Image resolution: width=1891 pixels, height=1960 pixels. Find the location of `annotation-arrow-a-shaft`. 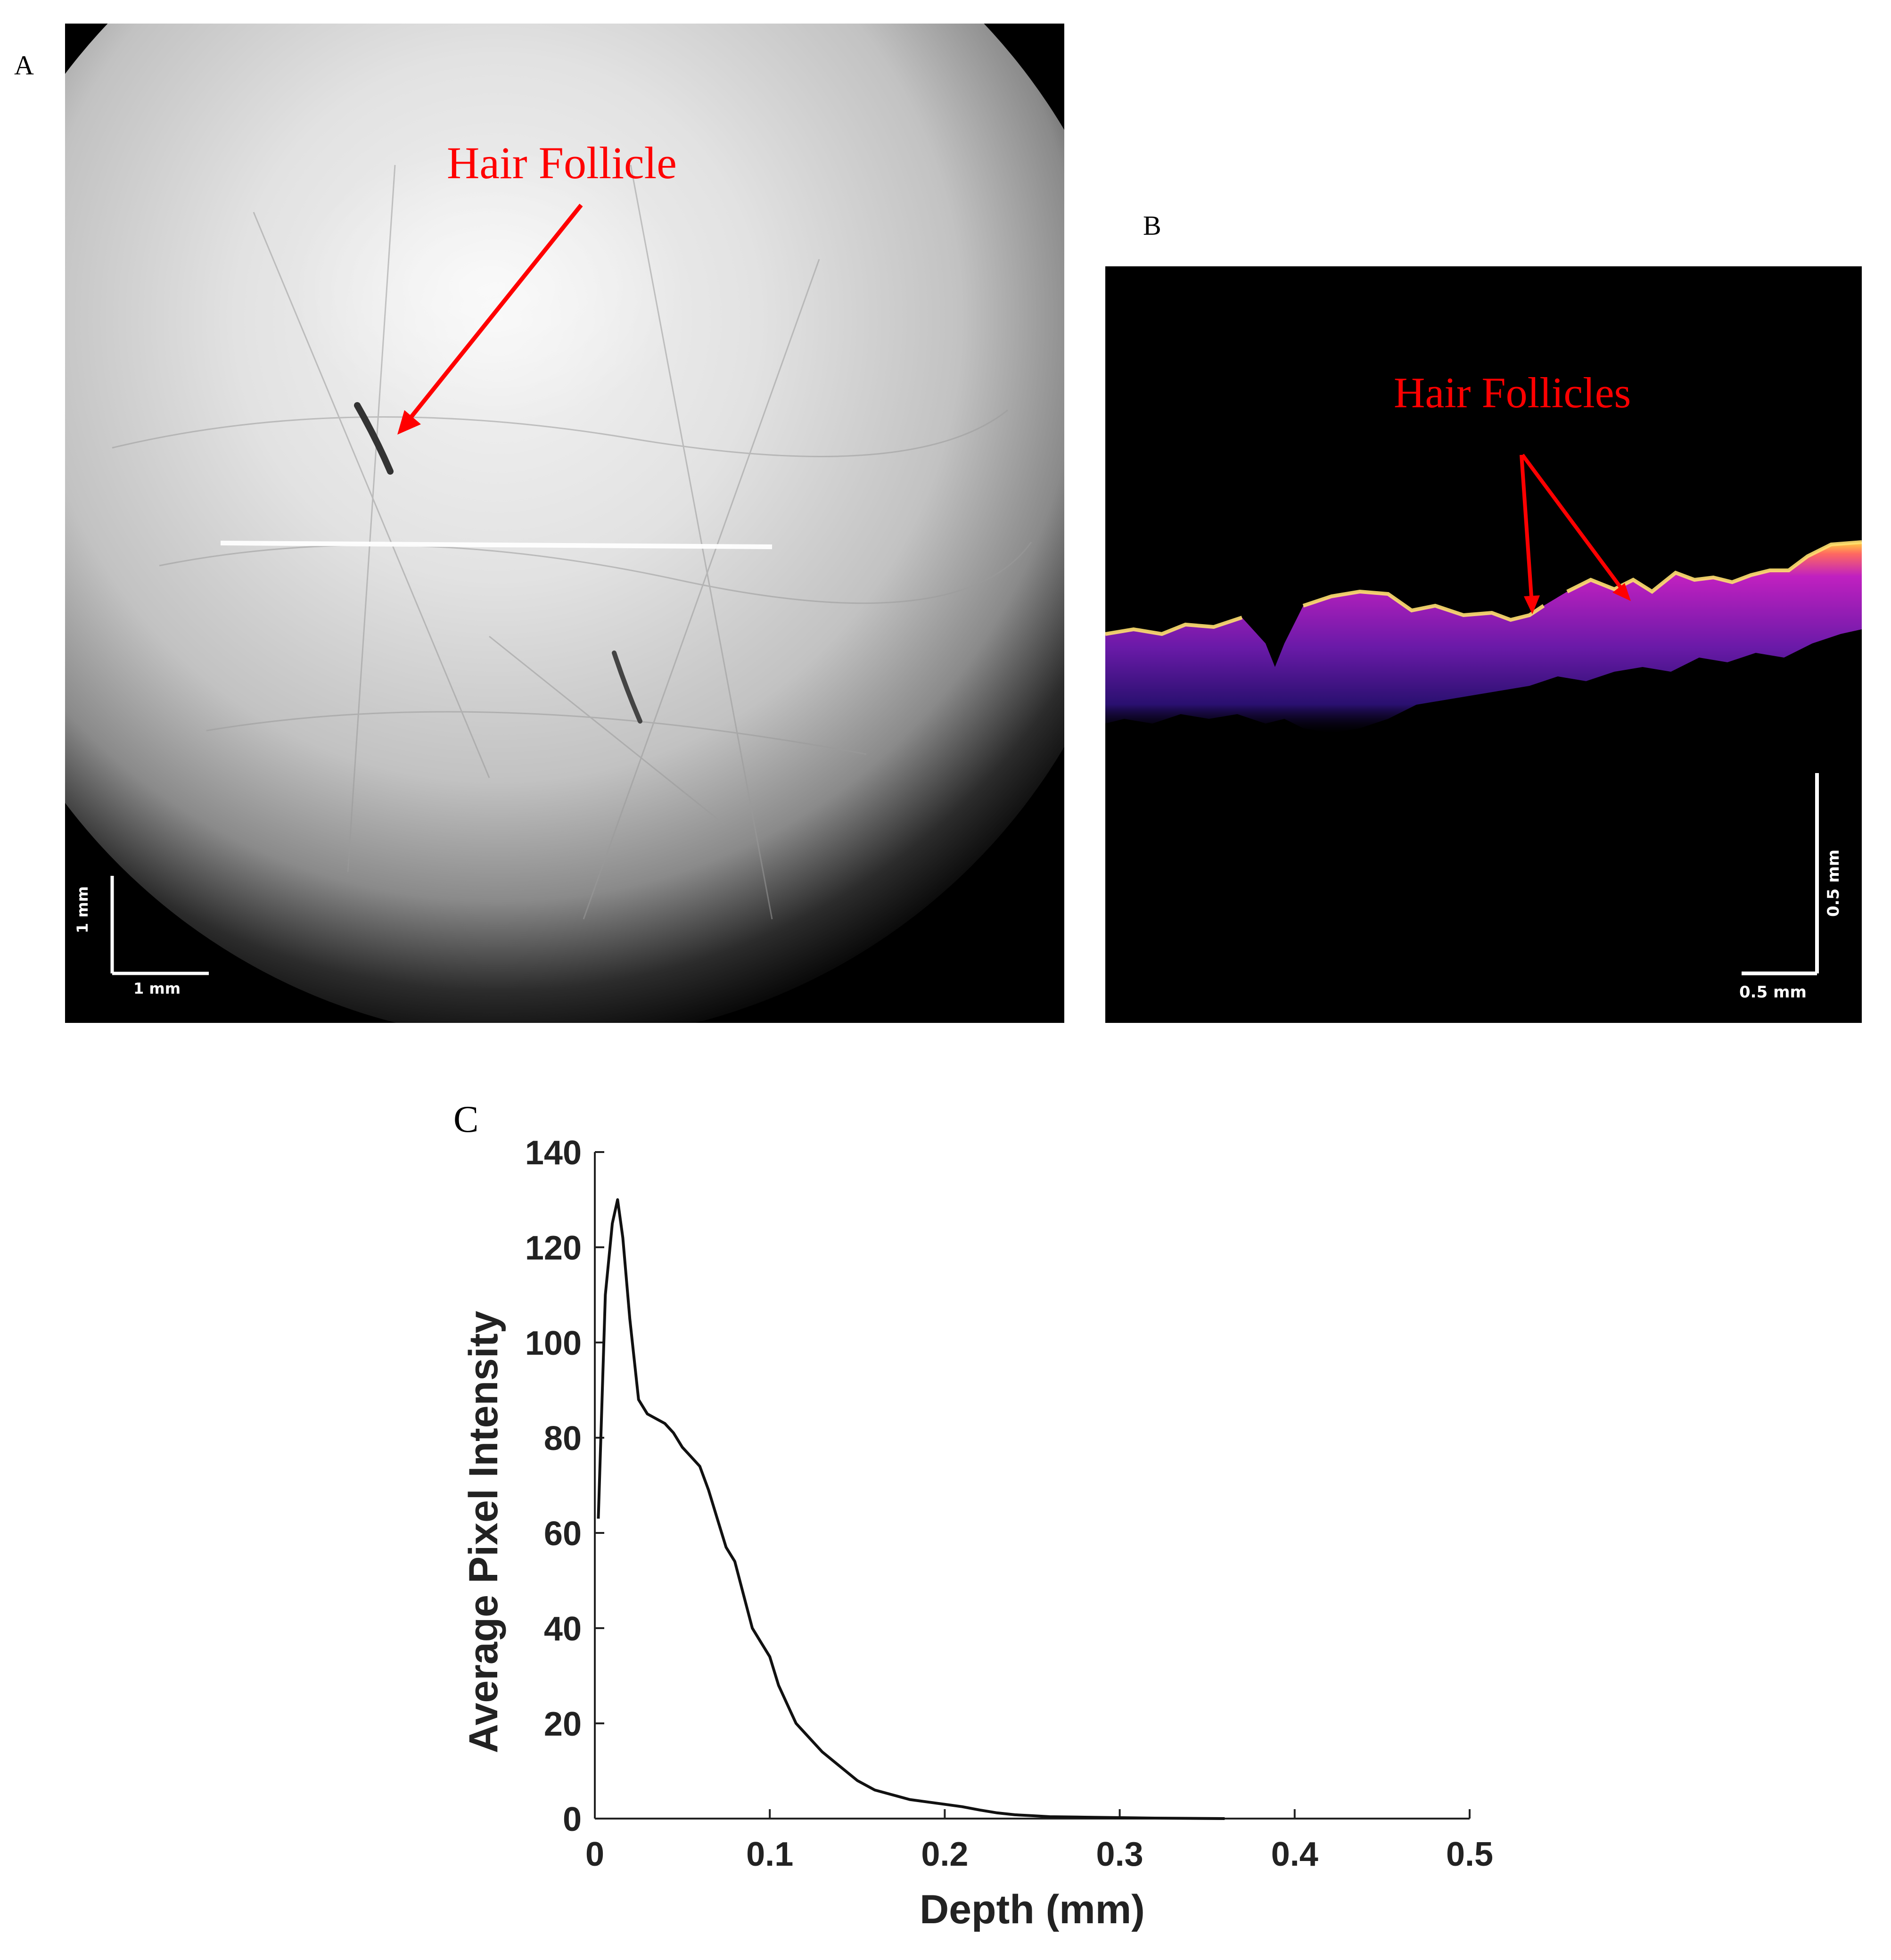

annotation-arrow-a-shaft is located at coordinates (493, 315).